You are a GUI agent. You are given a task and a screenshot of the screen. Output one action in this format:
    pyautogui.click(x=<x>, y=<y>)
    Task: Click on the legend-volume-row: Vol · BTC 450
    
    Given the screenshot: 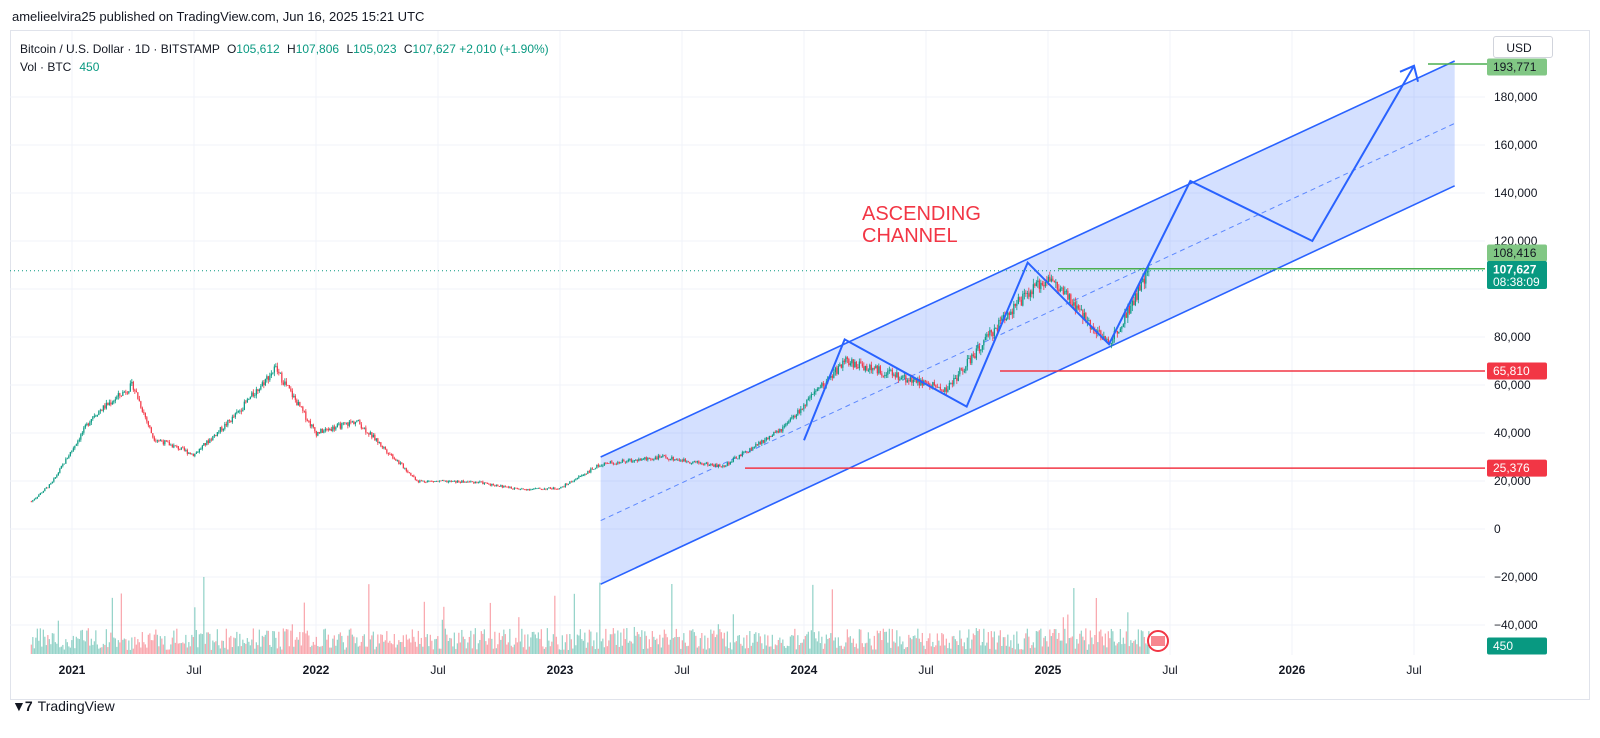 What is the action you would take?
    pyautogui.click(x=284, y=67)
    